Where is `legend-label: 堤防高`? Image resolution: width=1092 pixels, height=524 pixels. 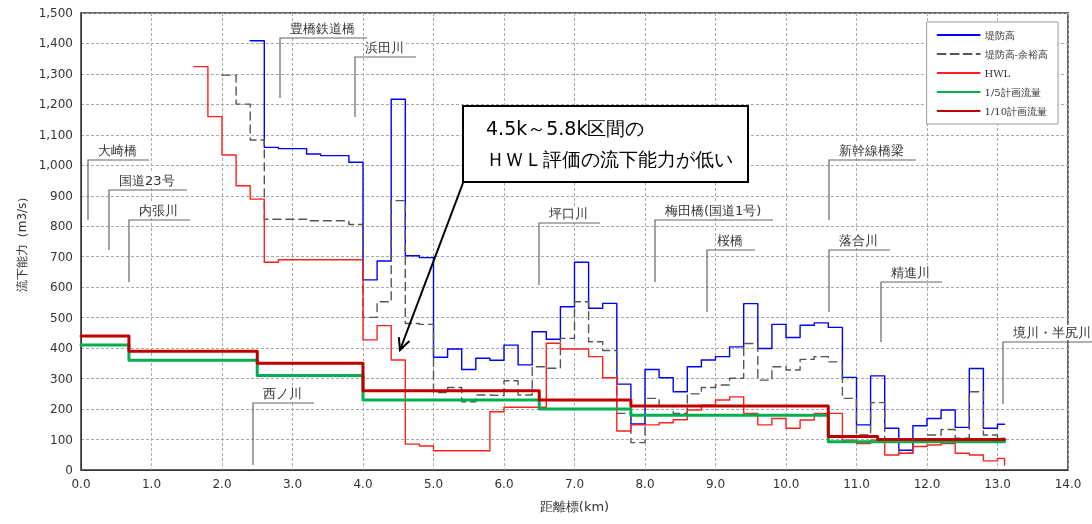 legend-label: 堤防高 is located at coordinates (999, 35).